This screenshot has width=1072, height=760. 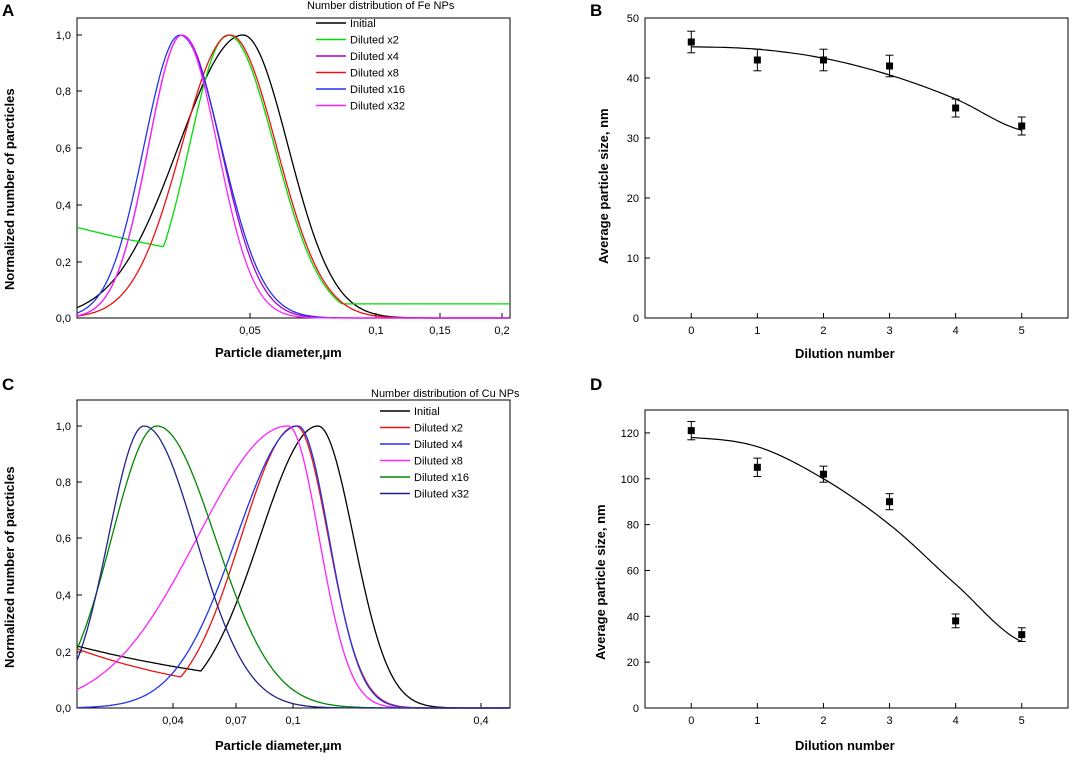 What do you see at coordinates (63, 206) in the screenshot?
I see `y-tick-label-a: 0,4` at bounding box center [63, 206].